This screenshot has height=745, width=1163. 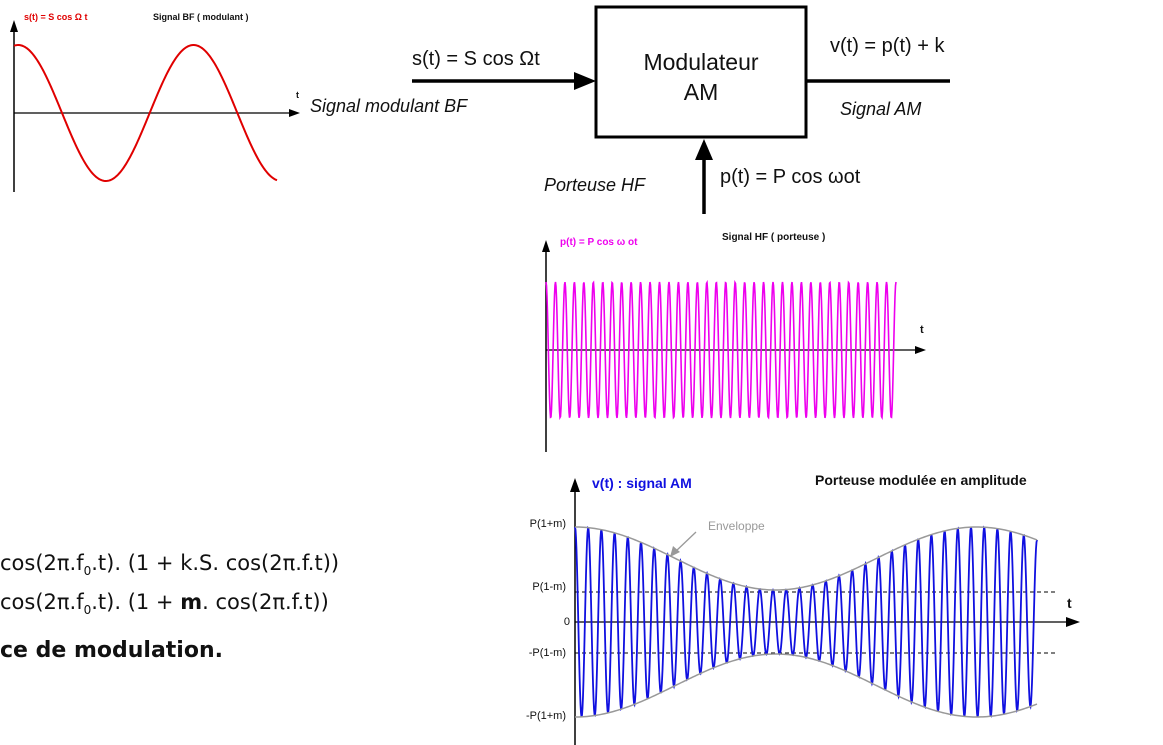 I want to click on modulation-index-m: m, so click(x=191, y=602).